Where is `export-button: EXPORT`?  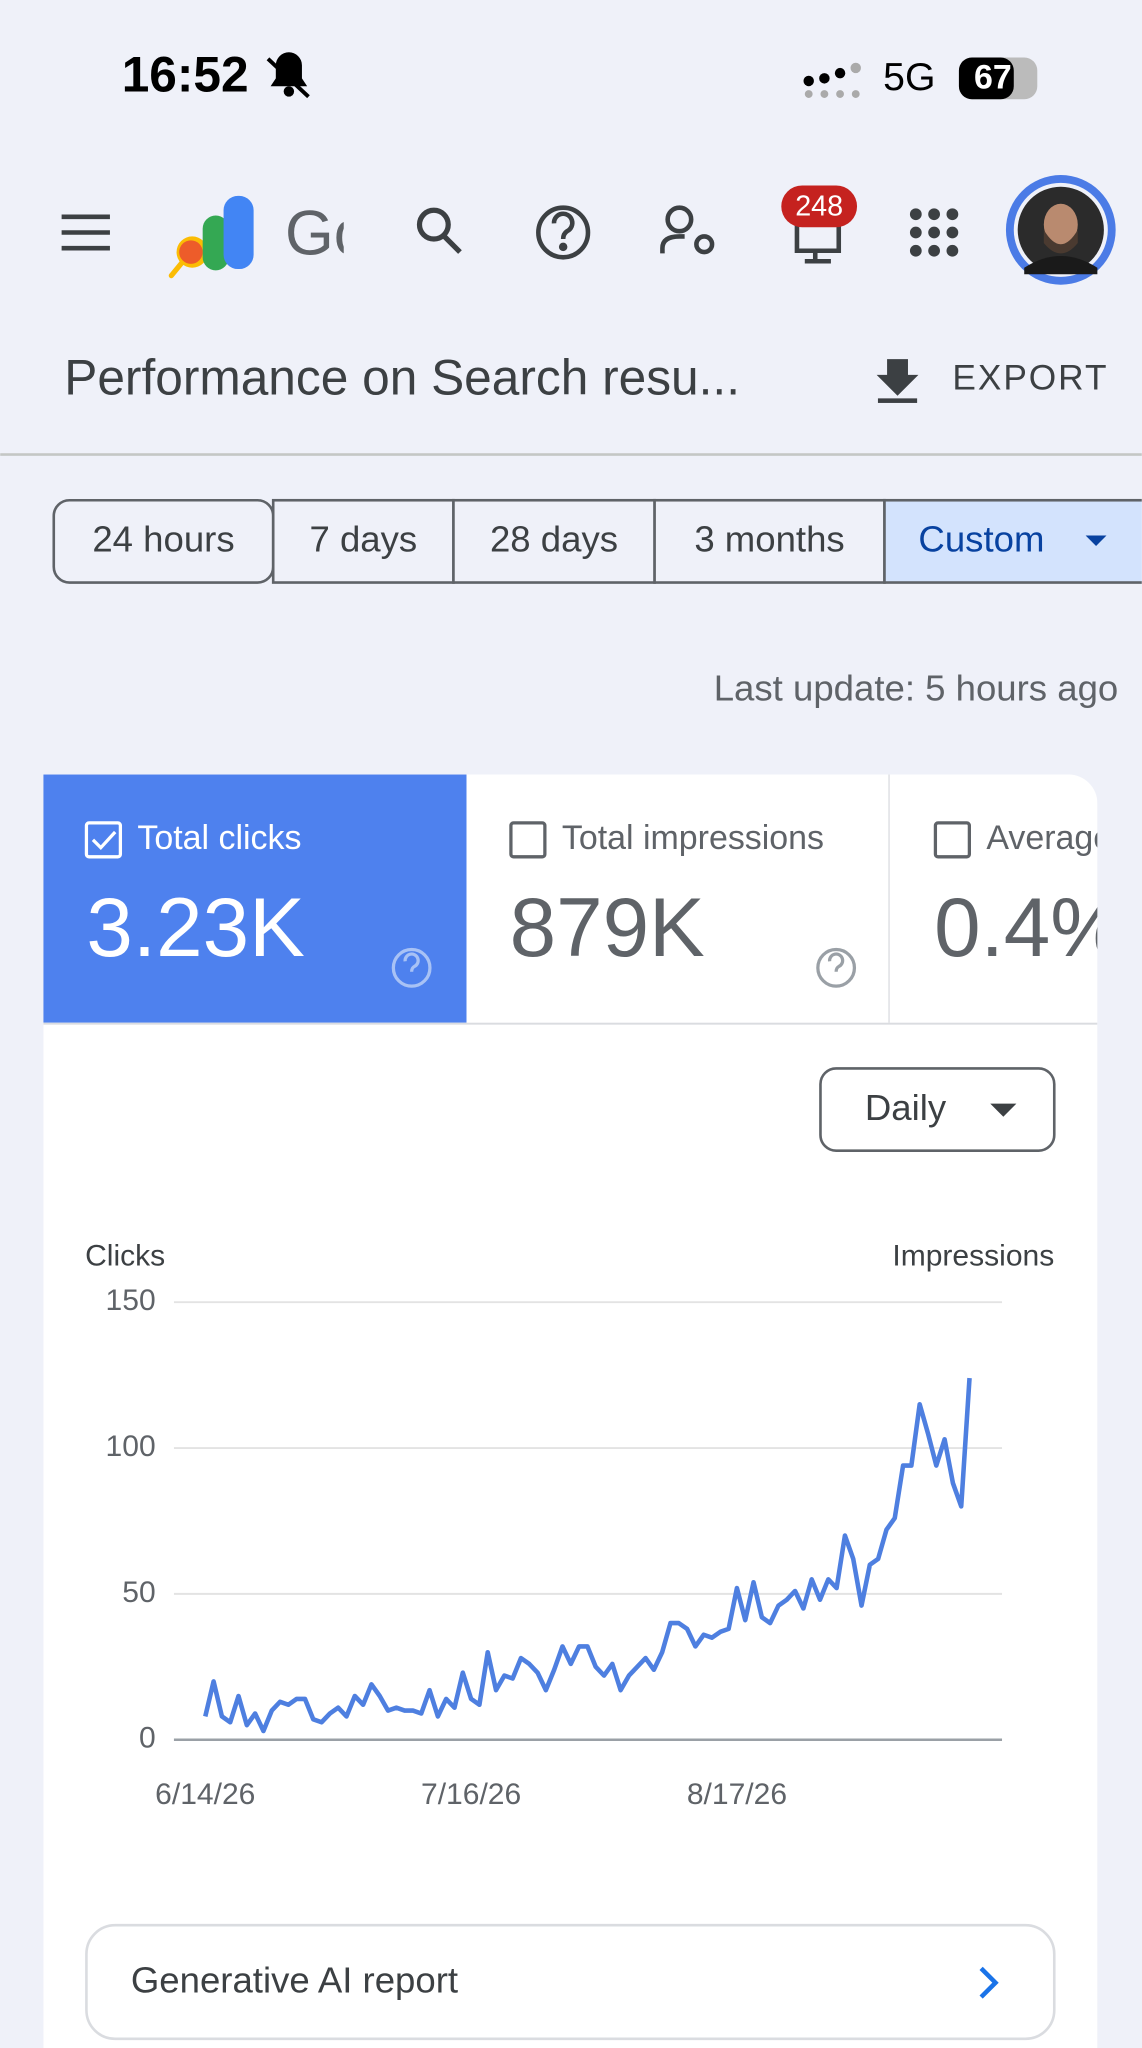
export-button: EXPORT is located at coordinates (992, 380).